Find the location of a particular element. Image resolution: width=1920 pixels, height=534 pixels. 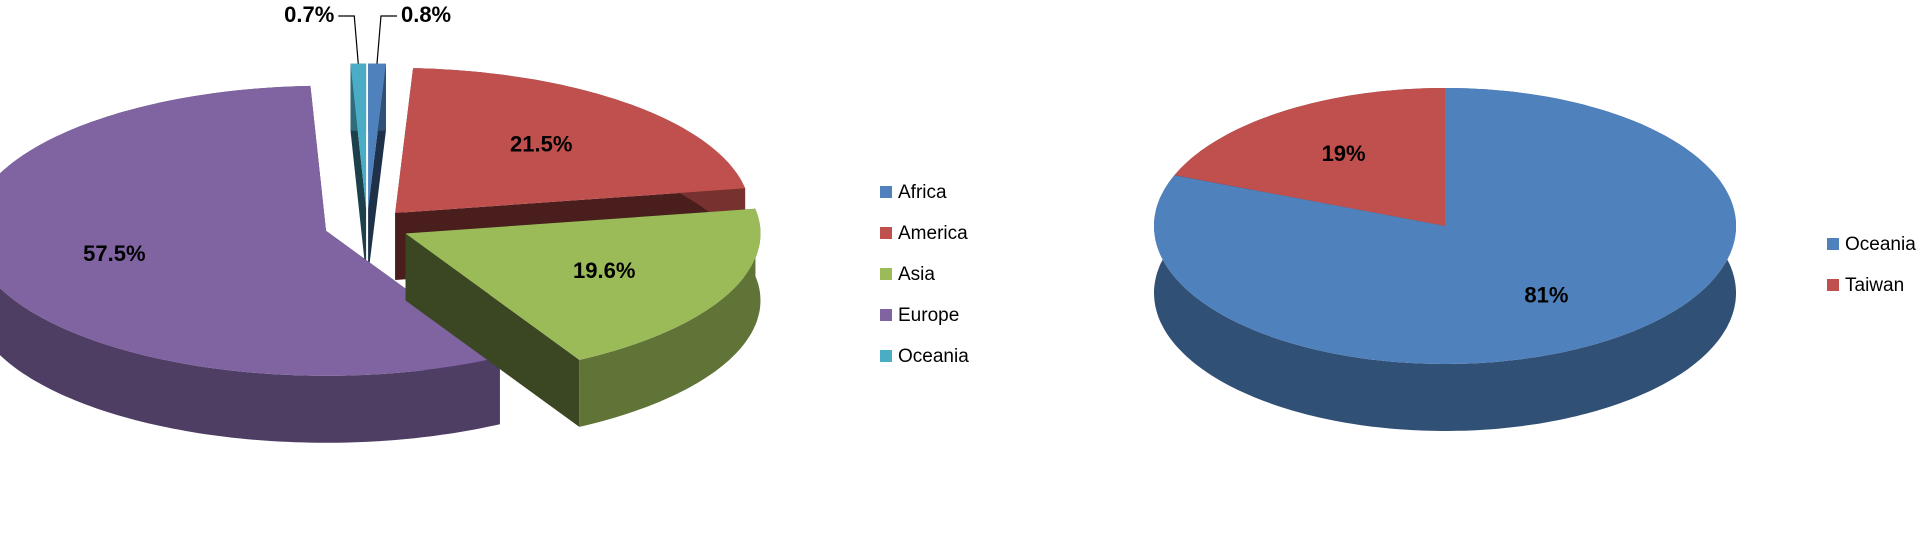

data-label: 57.5% is located at coordinates (114, 253).